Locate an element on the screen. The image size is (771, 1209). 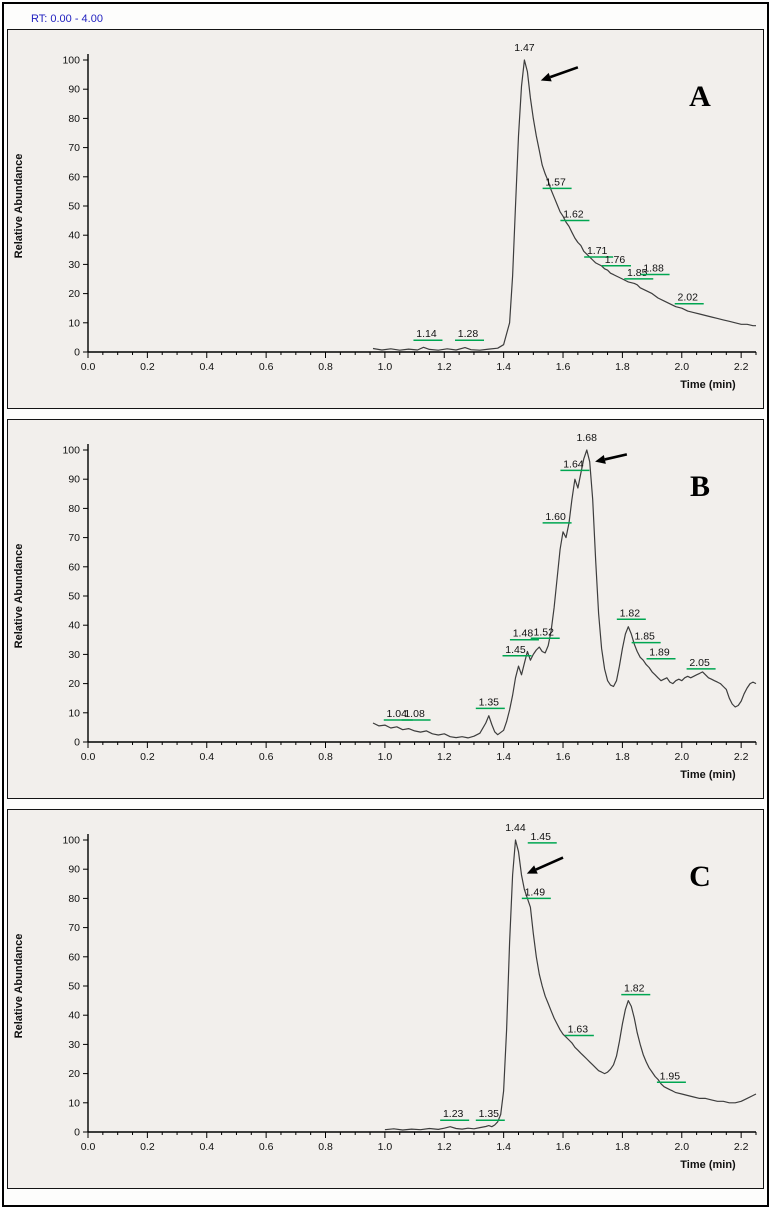
peak-label: 1.49 is located at coordinates (535, 892).